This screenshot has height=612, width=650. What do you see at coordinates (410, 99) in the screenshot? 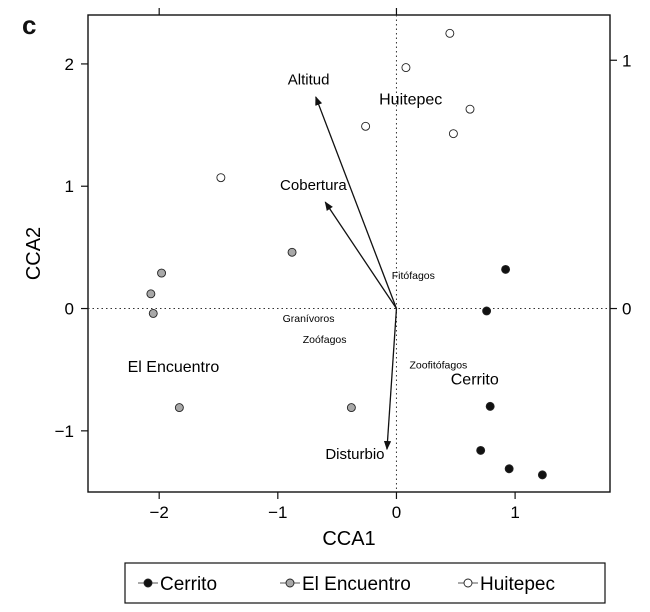
I see `group-label: Huitepec` at bounding box center [410, 99].